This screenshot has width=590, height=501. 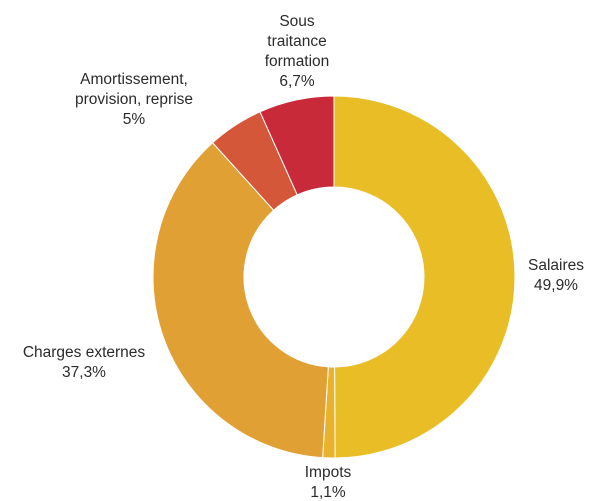 What do you see at coordinates (84, 352) in the screenshot?
I see `slice-name-line: Charges externes` at bounding box center [84, 352].